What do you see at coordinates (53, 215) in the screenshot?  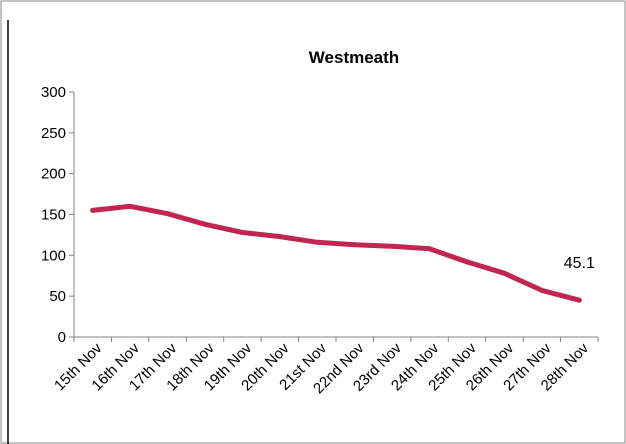 I see `y-tick-label: 150` at bounding box center [53, 215].